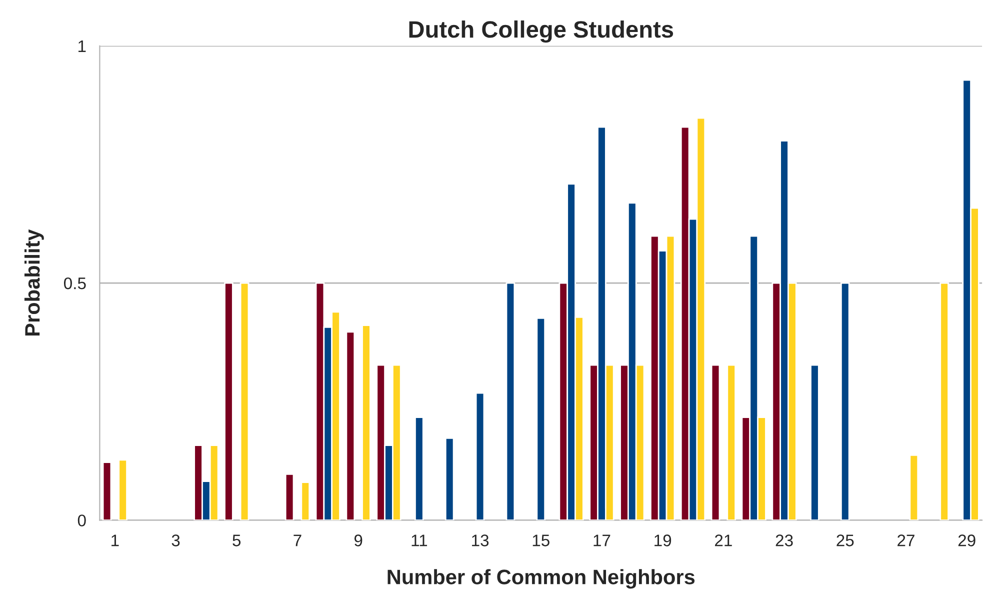 The width and height of the screenshot is (997, 612). I want to click on y-axis-title: Probability, so click(34, 282).